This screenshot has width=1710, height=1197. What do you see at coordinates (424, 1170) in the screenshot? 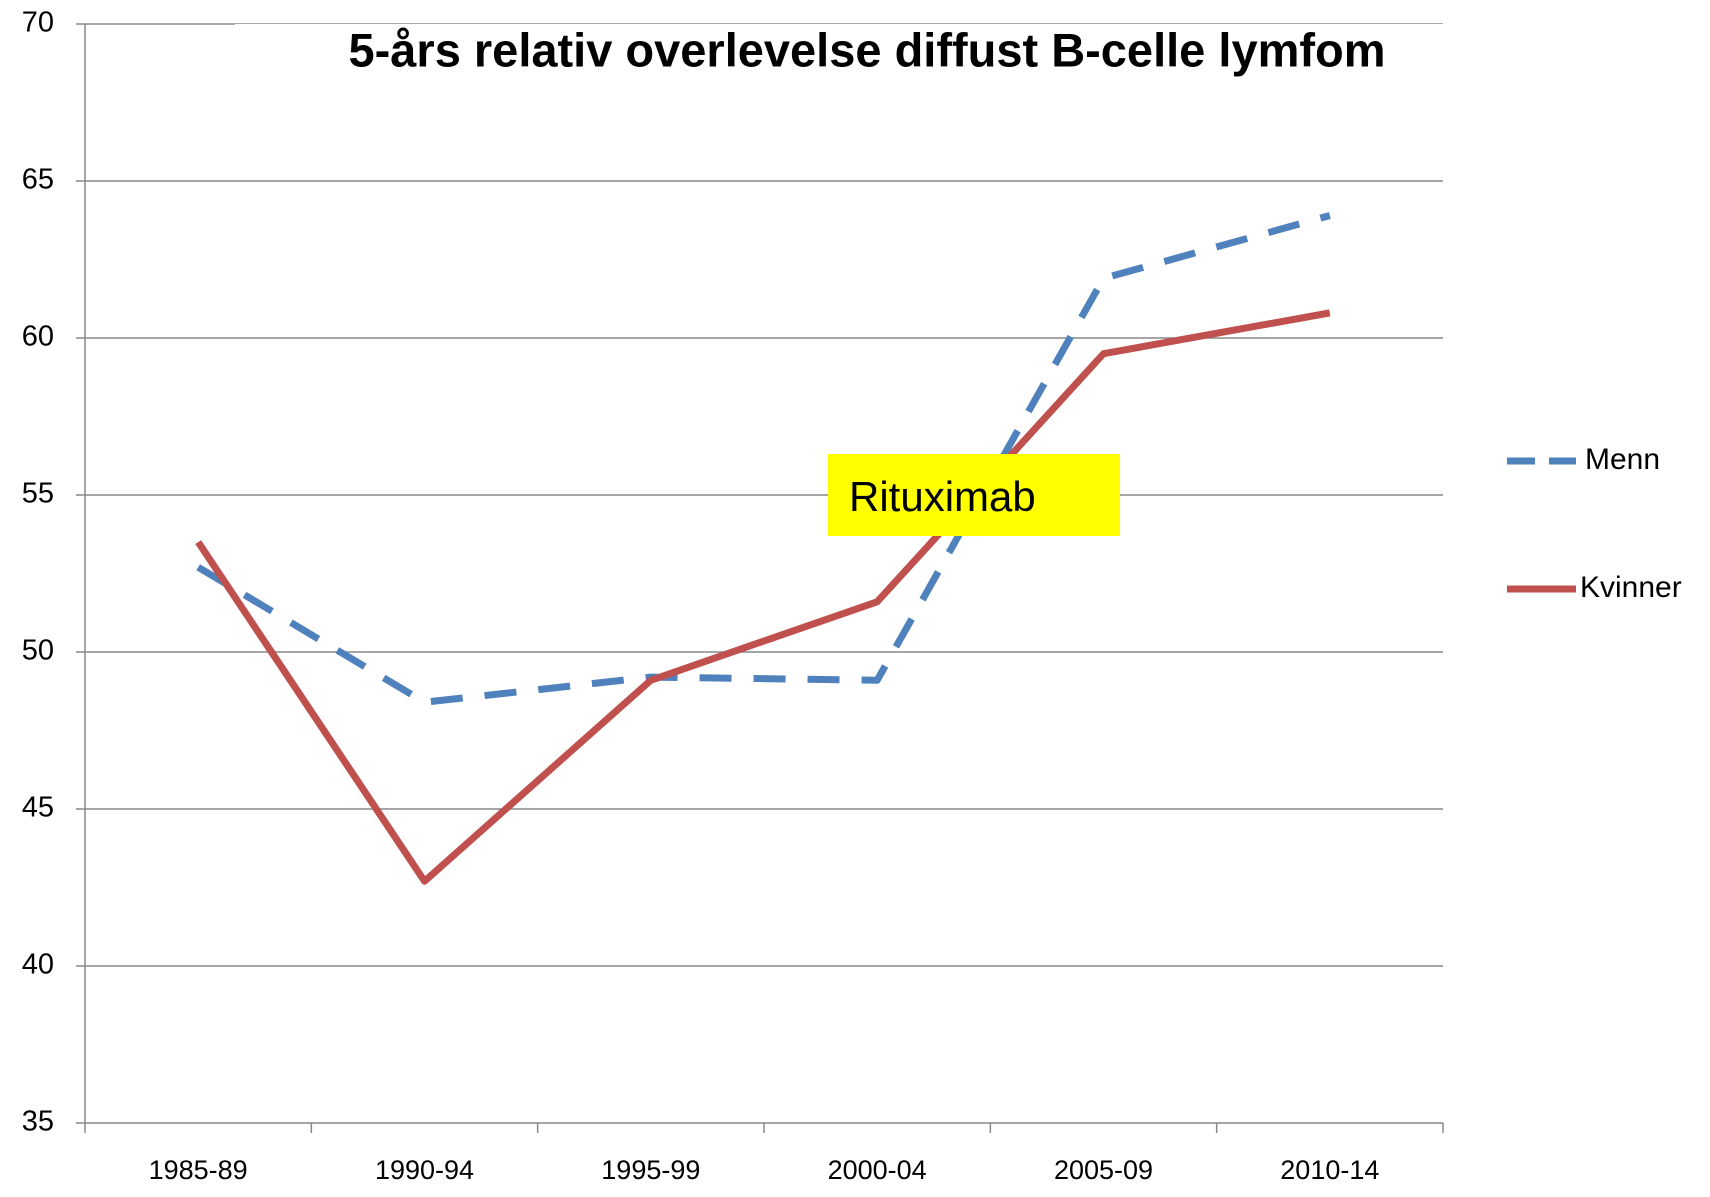
I see `x-tick-label: 1990-94` at bounding box center [424, 1170].